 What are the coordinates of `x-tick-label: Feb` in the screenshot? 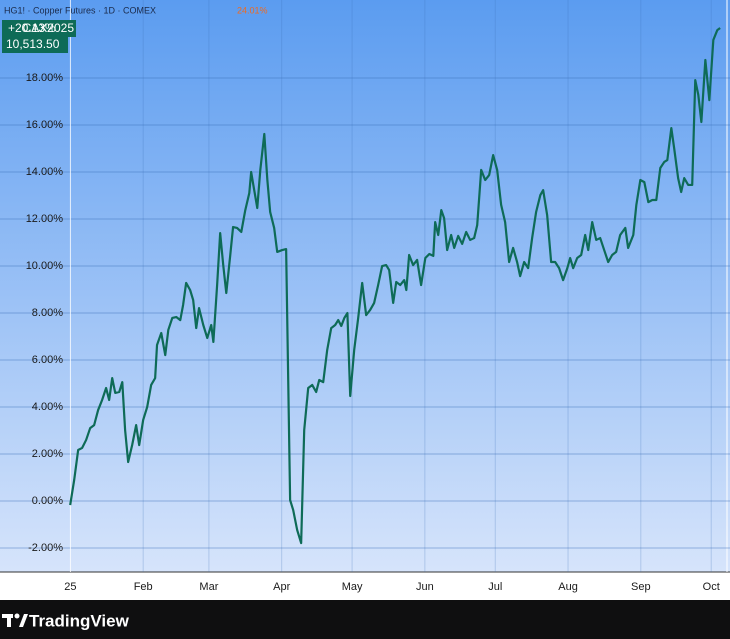 It's located at (143, 587).